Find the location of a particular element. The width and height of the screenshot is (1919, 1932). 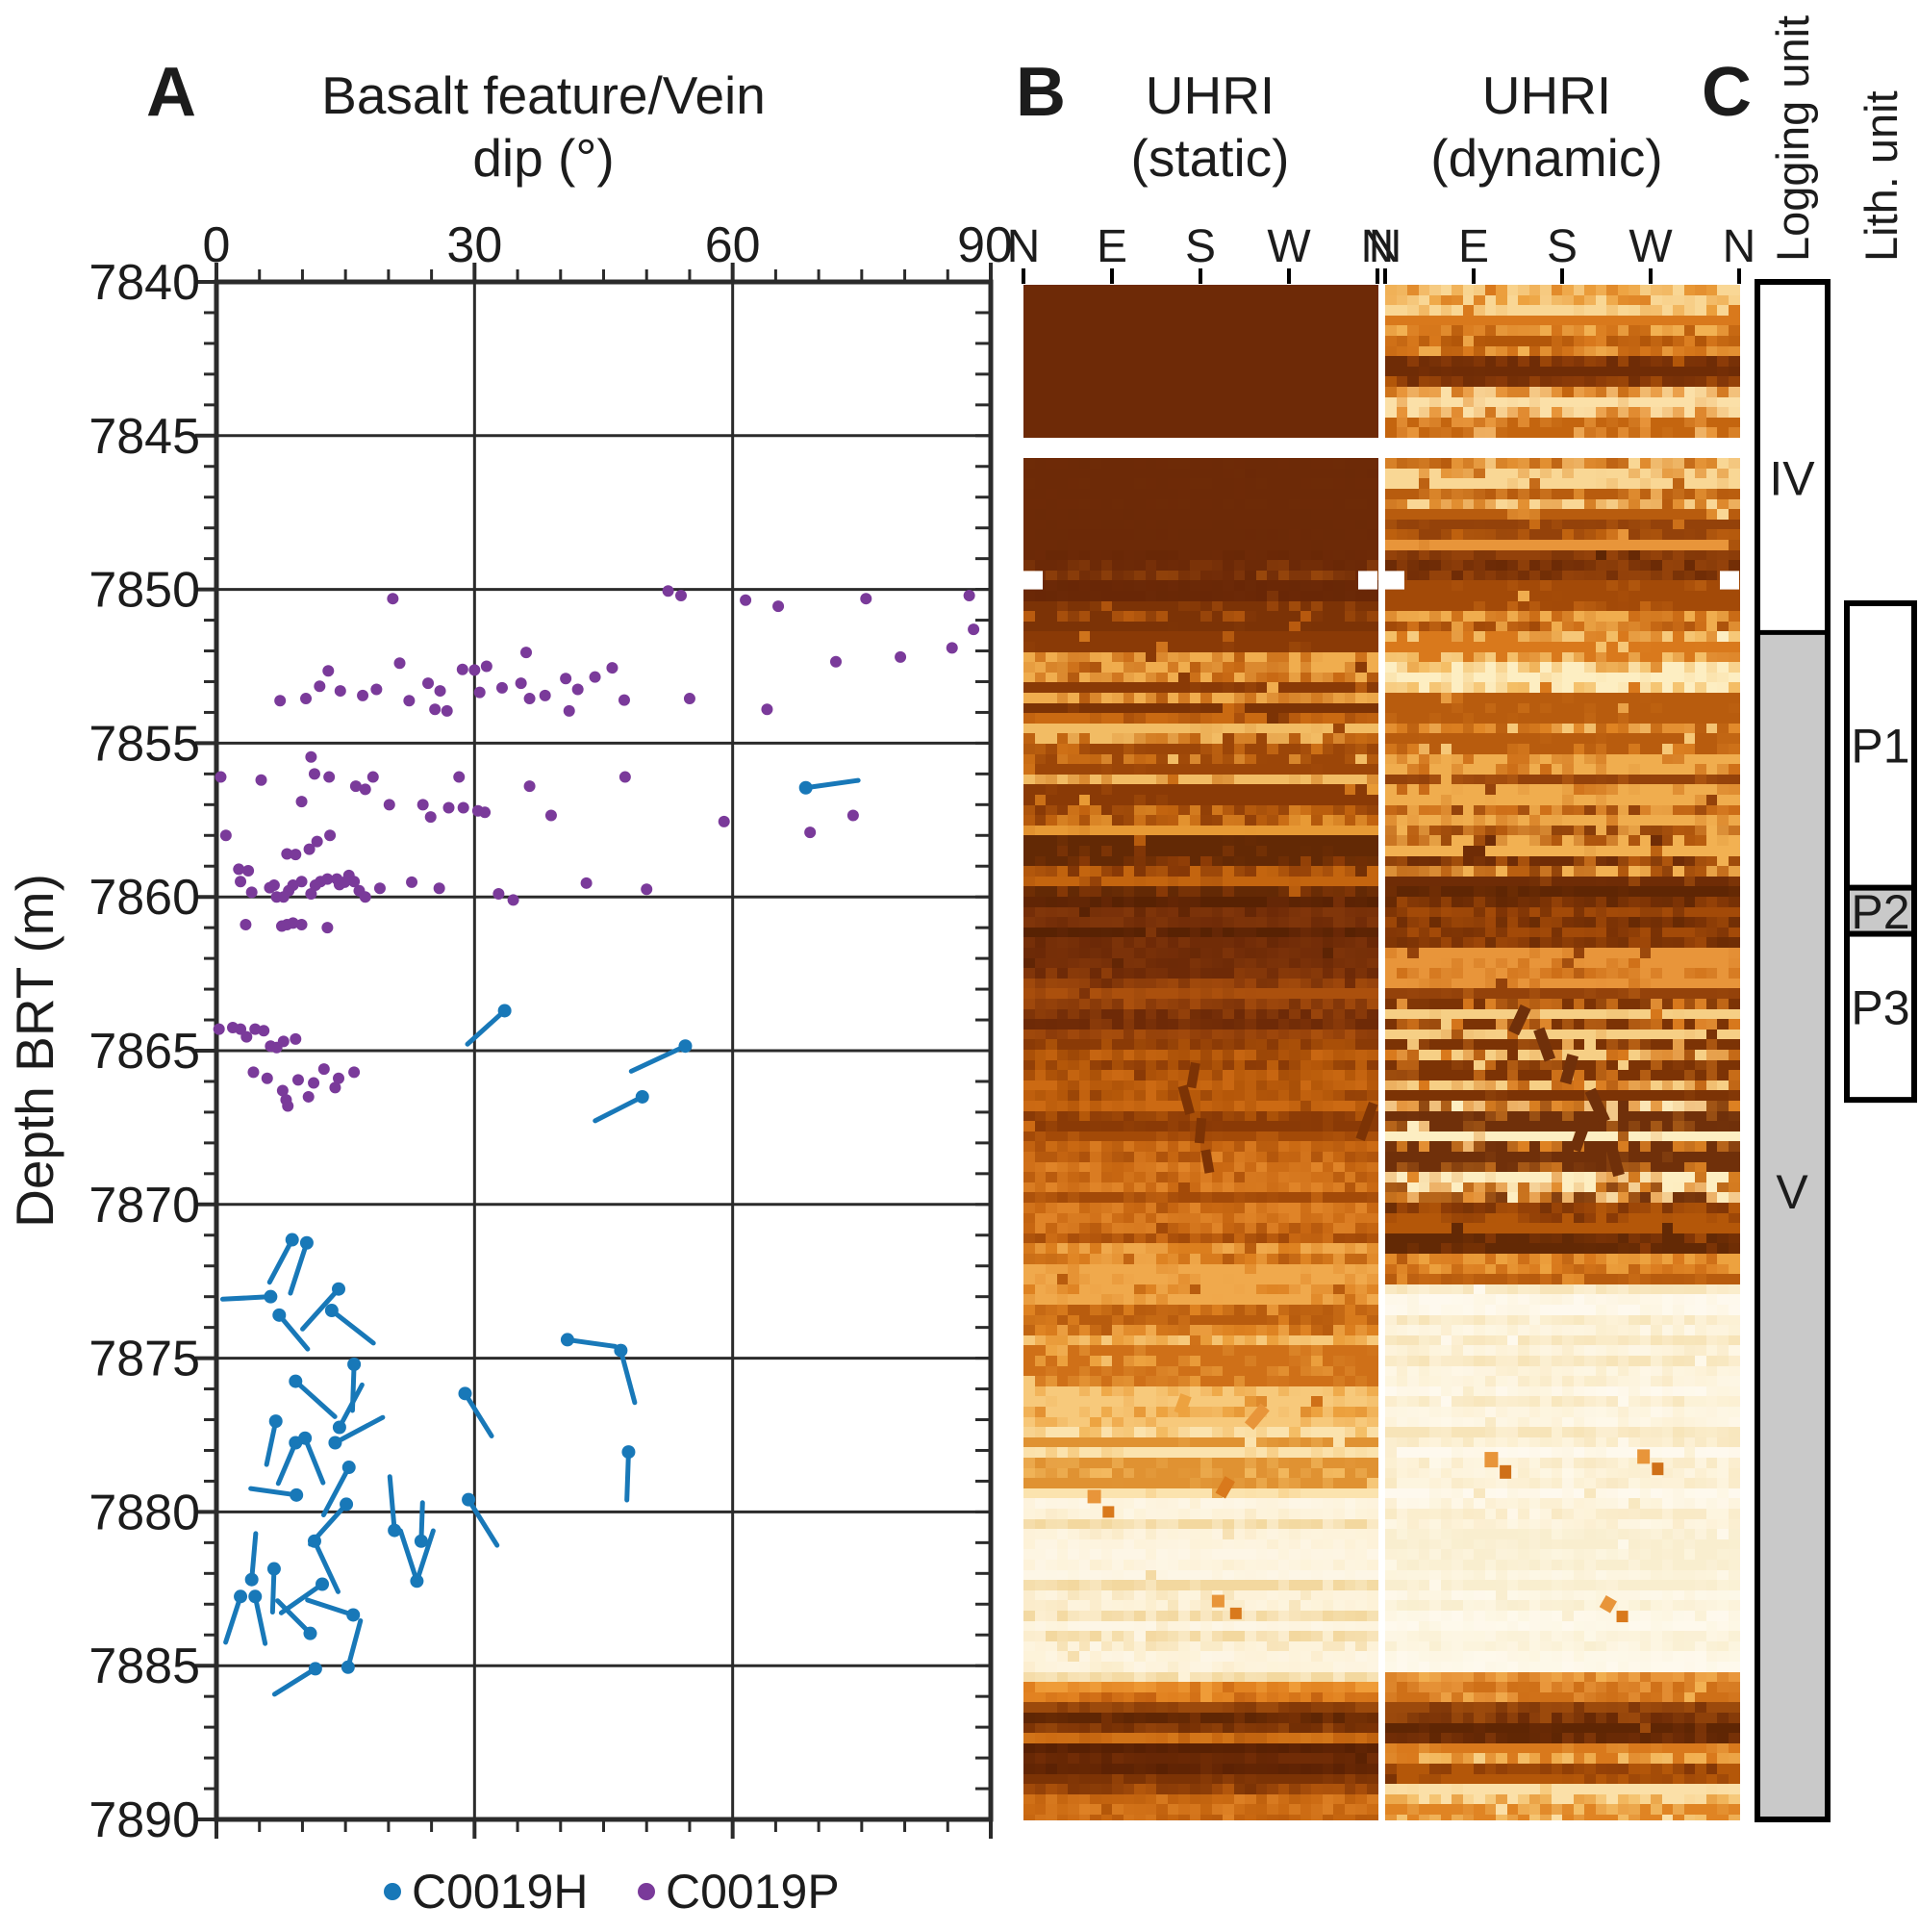

lith-unit-p2-band is located at coordinates (1881, 910).